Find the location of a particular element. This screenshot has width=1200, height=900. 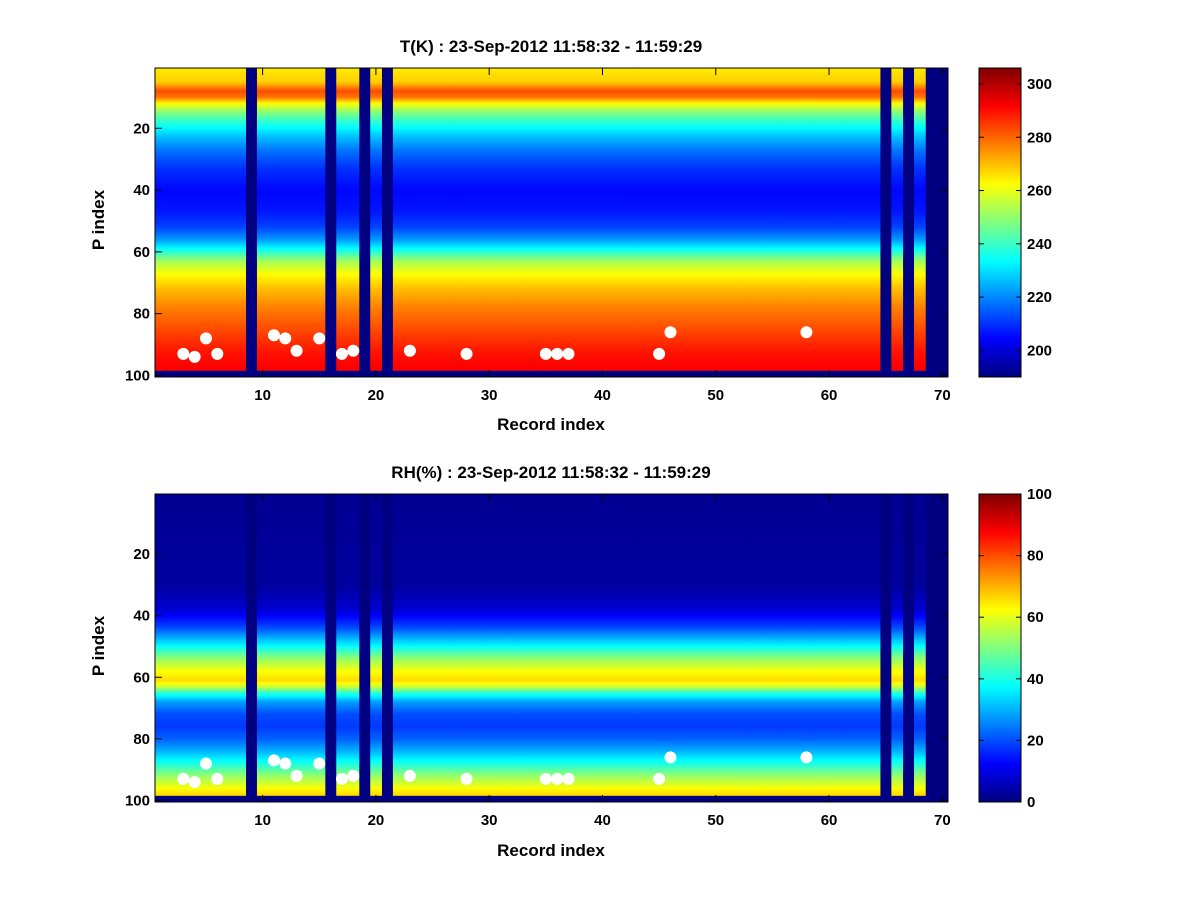

humidity-x-label: Record index is located at coordinates (551, 850).